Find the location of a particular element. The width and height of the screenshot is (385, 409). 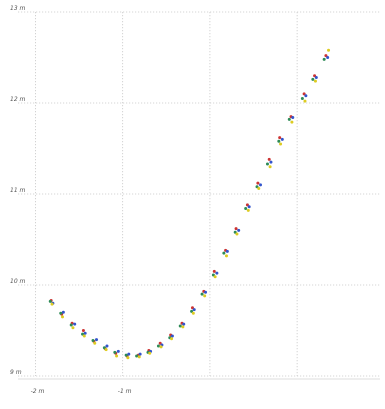

y-tick-label: 10 m is located at coordinates (18, 281).